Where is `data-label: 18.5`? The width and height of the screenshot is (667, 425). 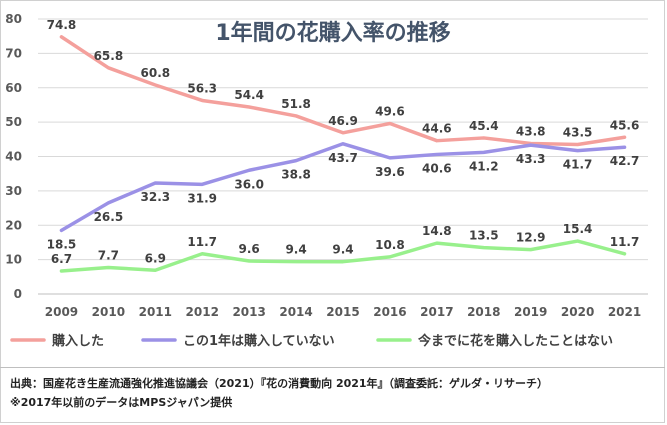 data-label: 18.5 is located at coordinates (62, 244).